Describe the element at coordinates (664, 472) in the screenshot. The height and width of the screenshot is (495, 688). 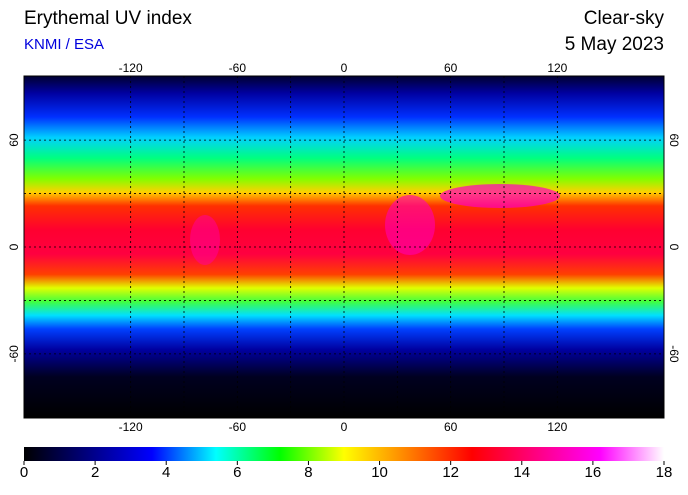
I see `colorbar-tick-label: 18` at that location.